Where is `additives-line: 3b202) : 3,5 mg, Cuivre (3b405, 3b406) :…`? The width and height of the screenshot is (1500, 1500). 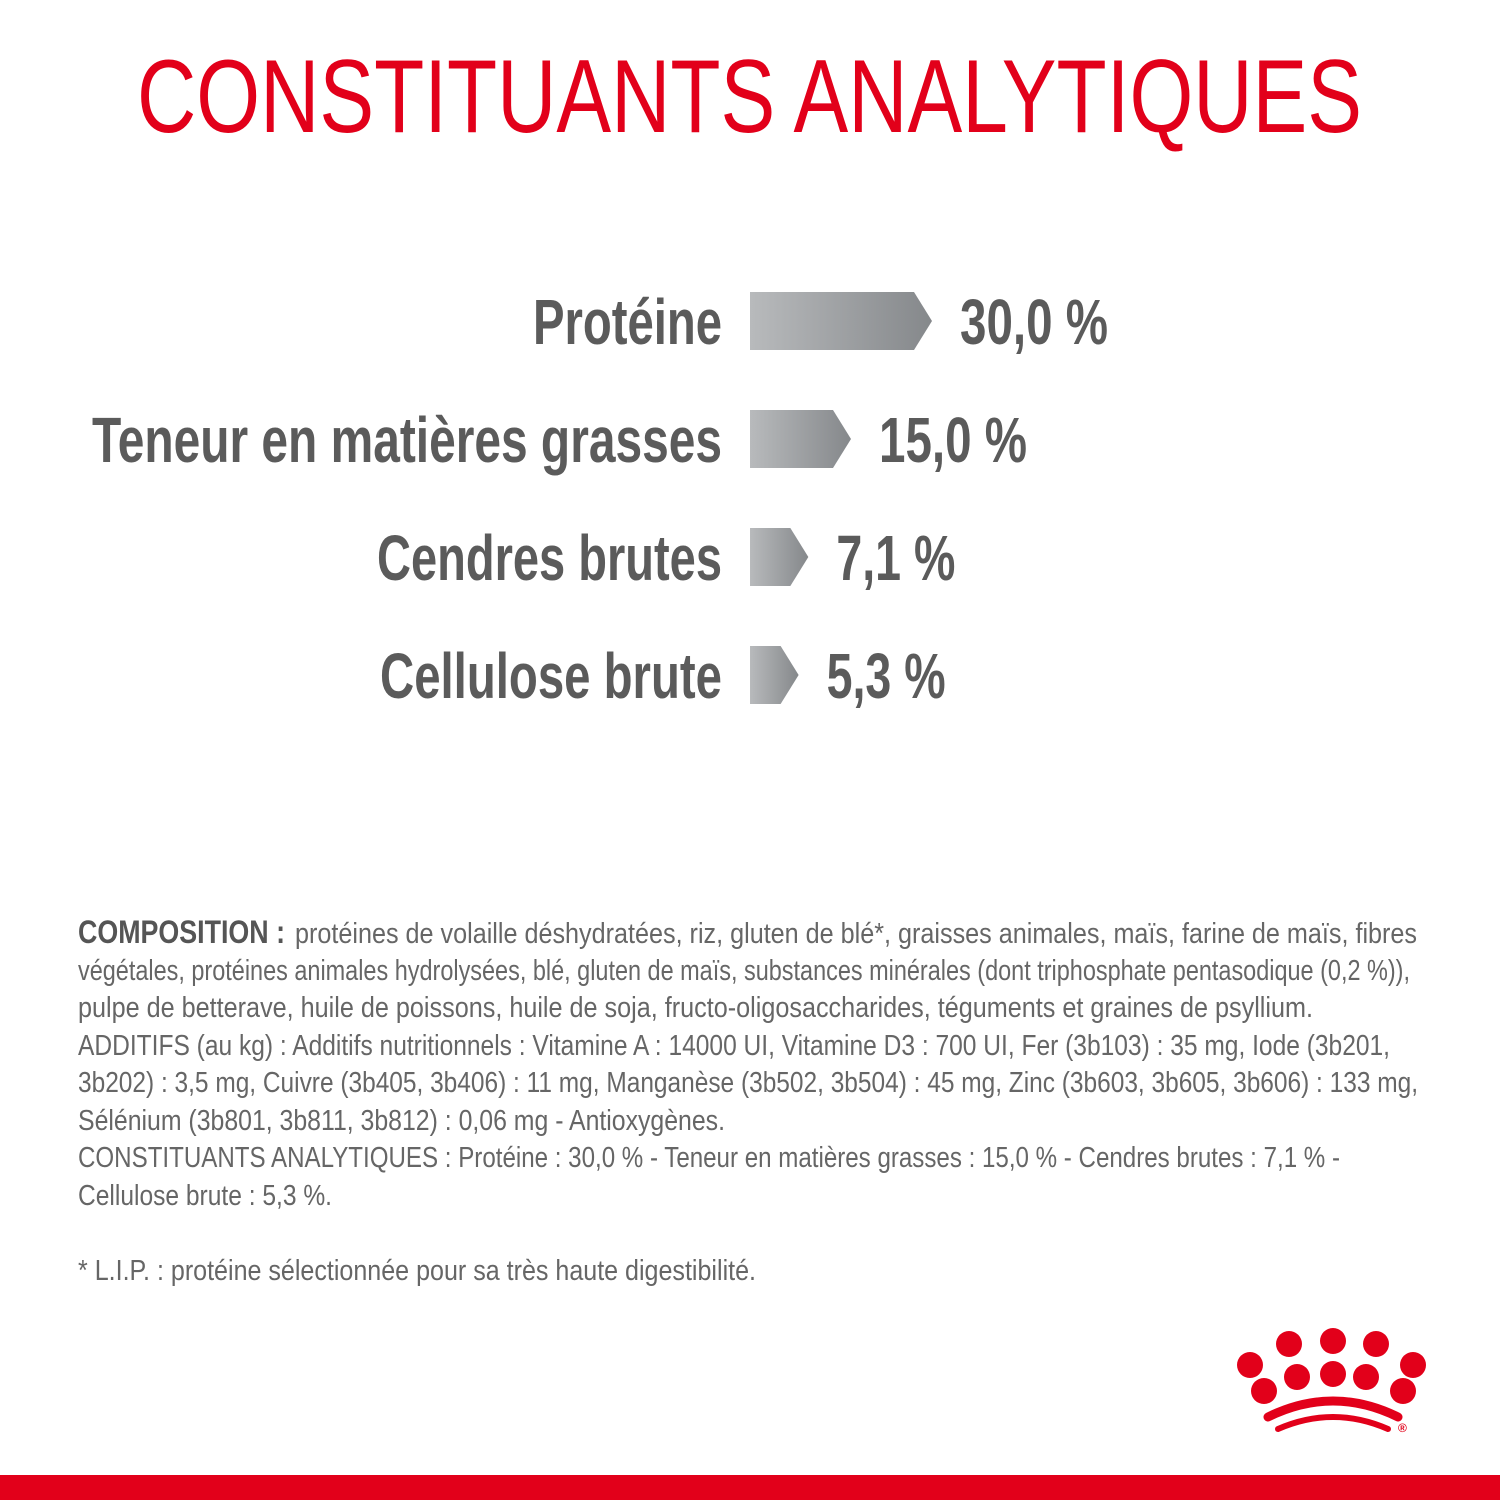 additives-line: 3b202) : 3,5 mg, Cuivre (3b405, 3b406) :… is located at coordinates (748, 1083).